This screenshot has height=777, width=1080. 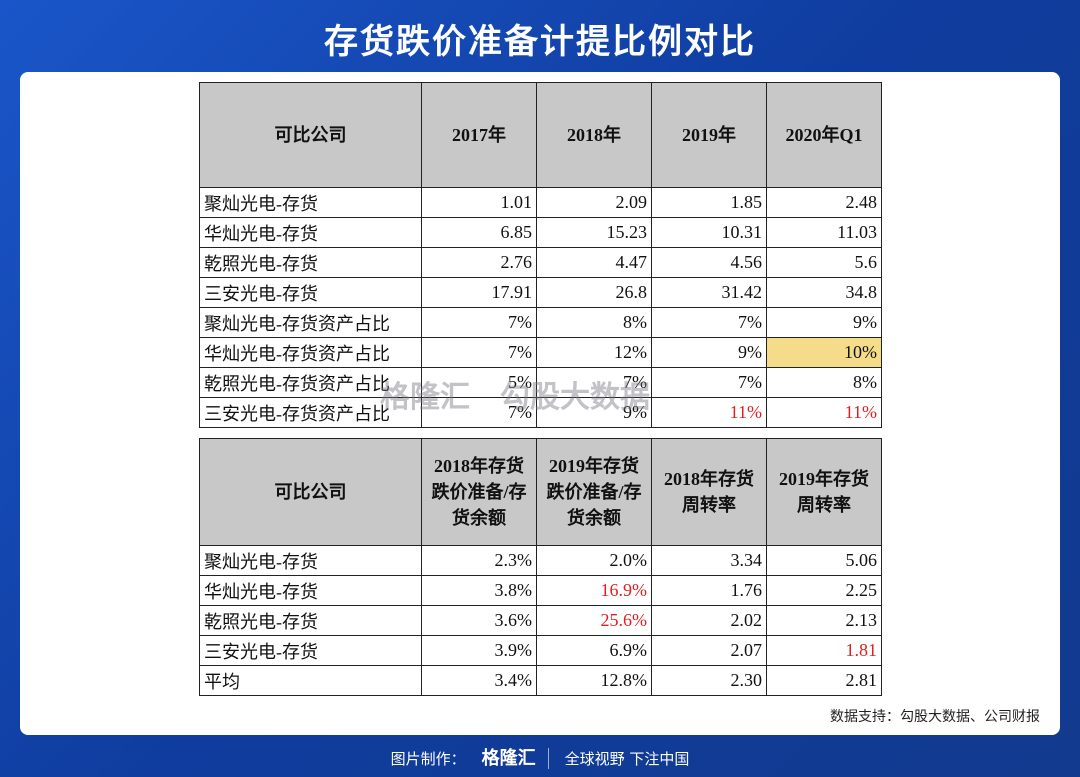 I want to click on cell: 2.76, so click(x=479, y=262).